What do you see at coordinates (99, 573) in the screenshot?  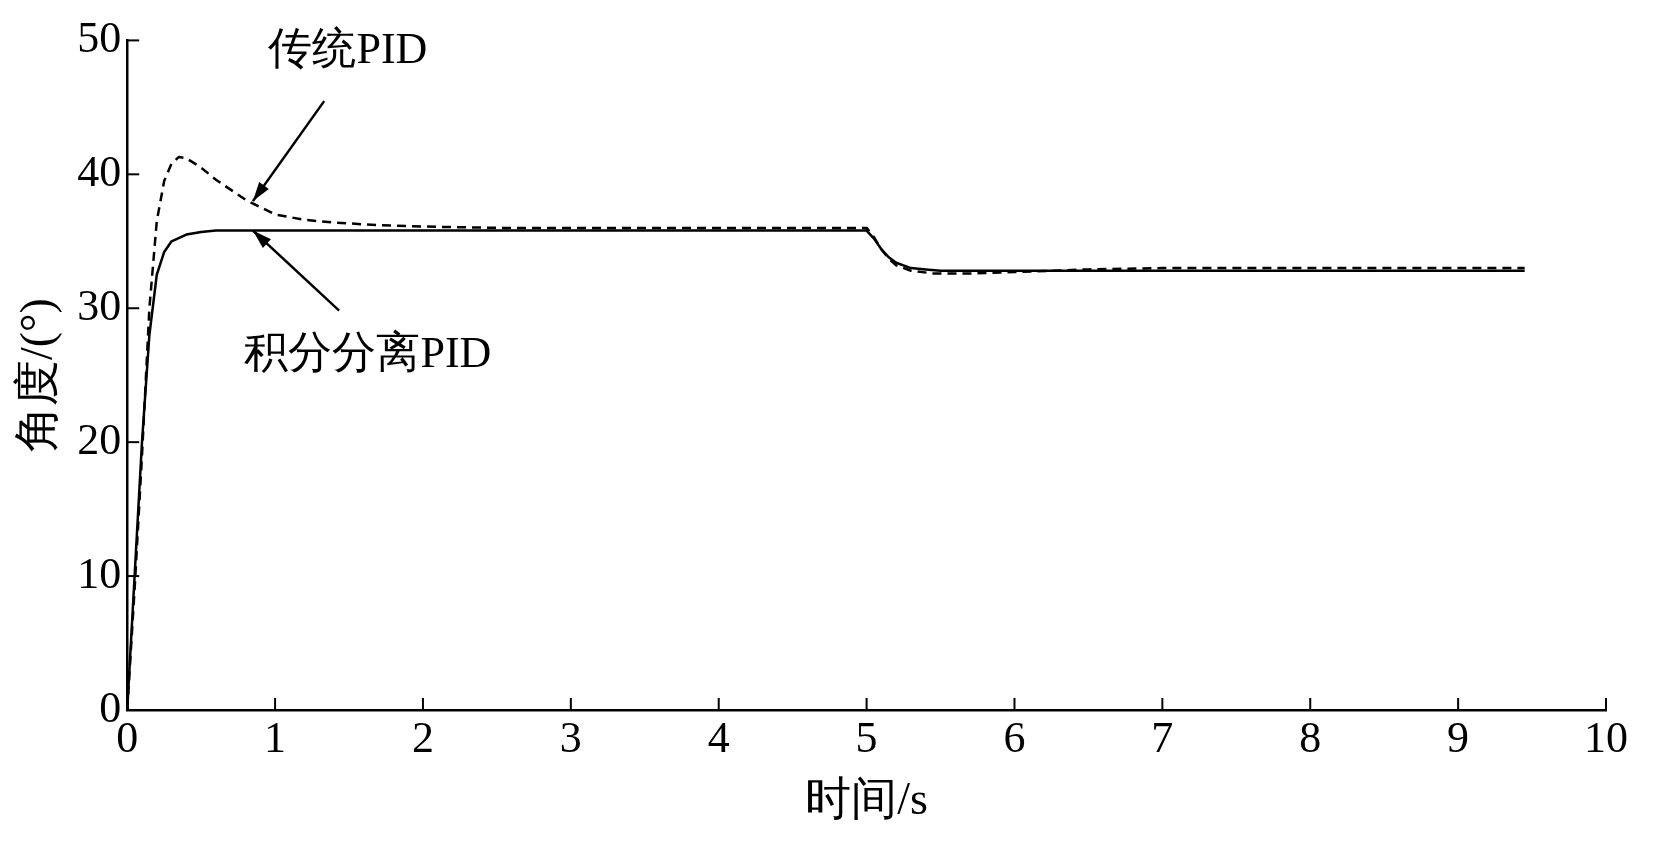 I see `y-tick-label: 10` at bounding box center [99, 573].